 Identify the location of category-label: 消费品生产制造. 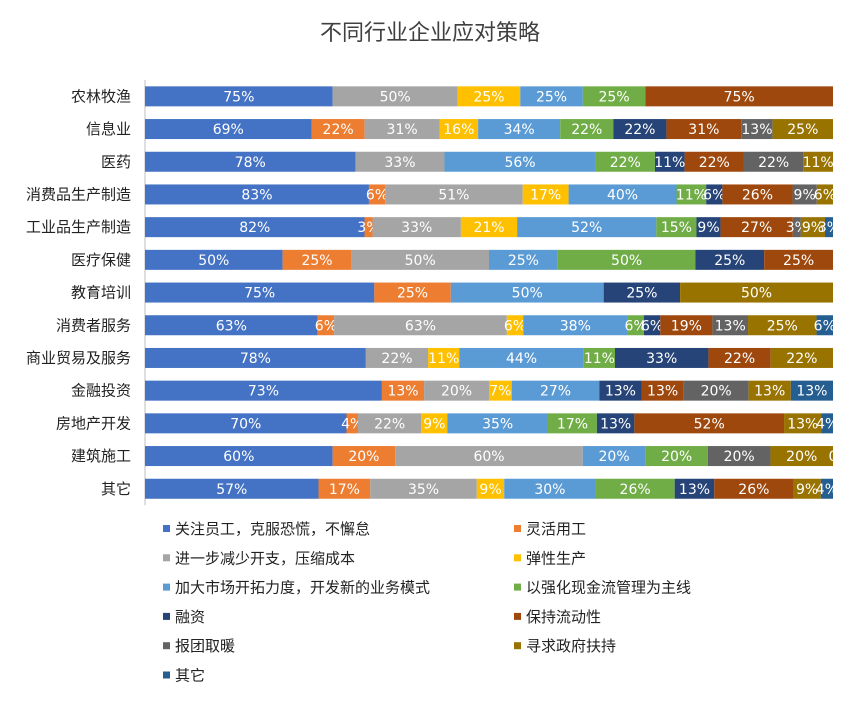
(78, 194).